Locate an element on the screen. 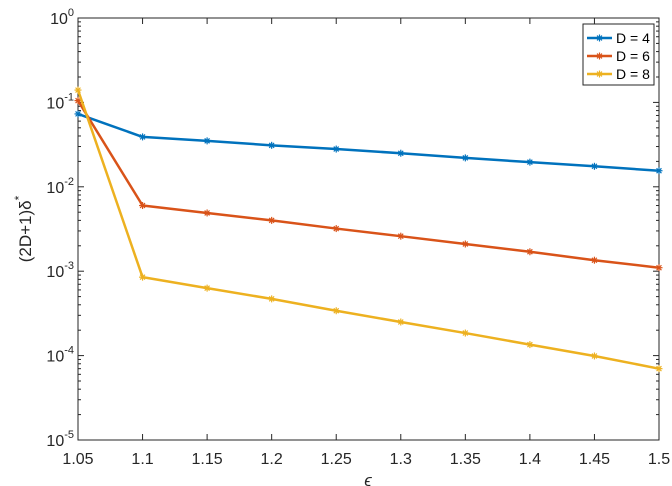  y-axis-label-superscript: * is located at coordinates (19, 197).